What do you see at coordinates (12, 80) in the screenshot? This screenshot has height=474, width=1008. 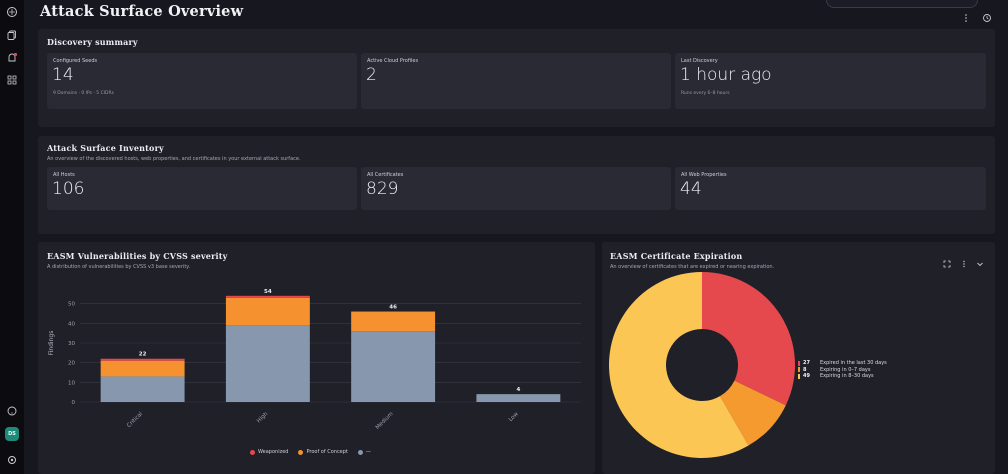 I see `apps-grid-icon` at bounding box center [12, 80].